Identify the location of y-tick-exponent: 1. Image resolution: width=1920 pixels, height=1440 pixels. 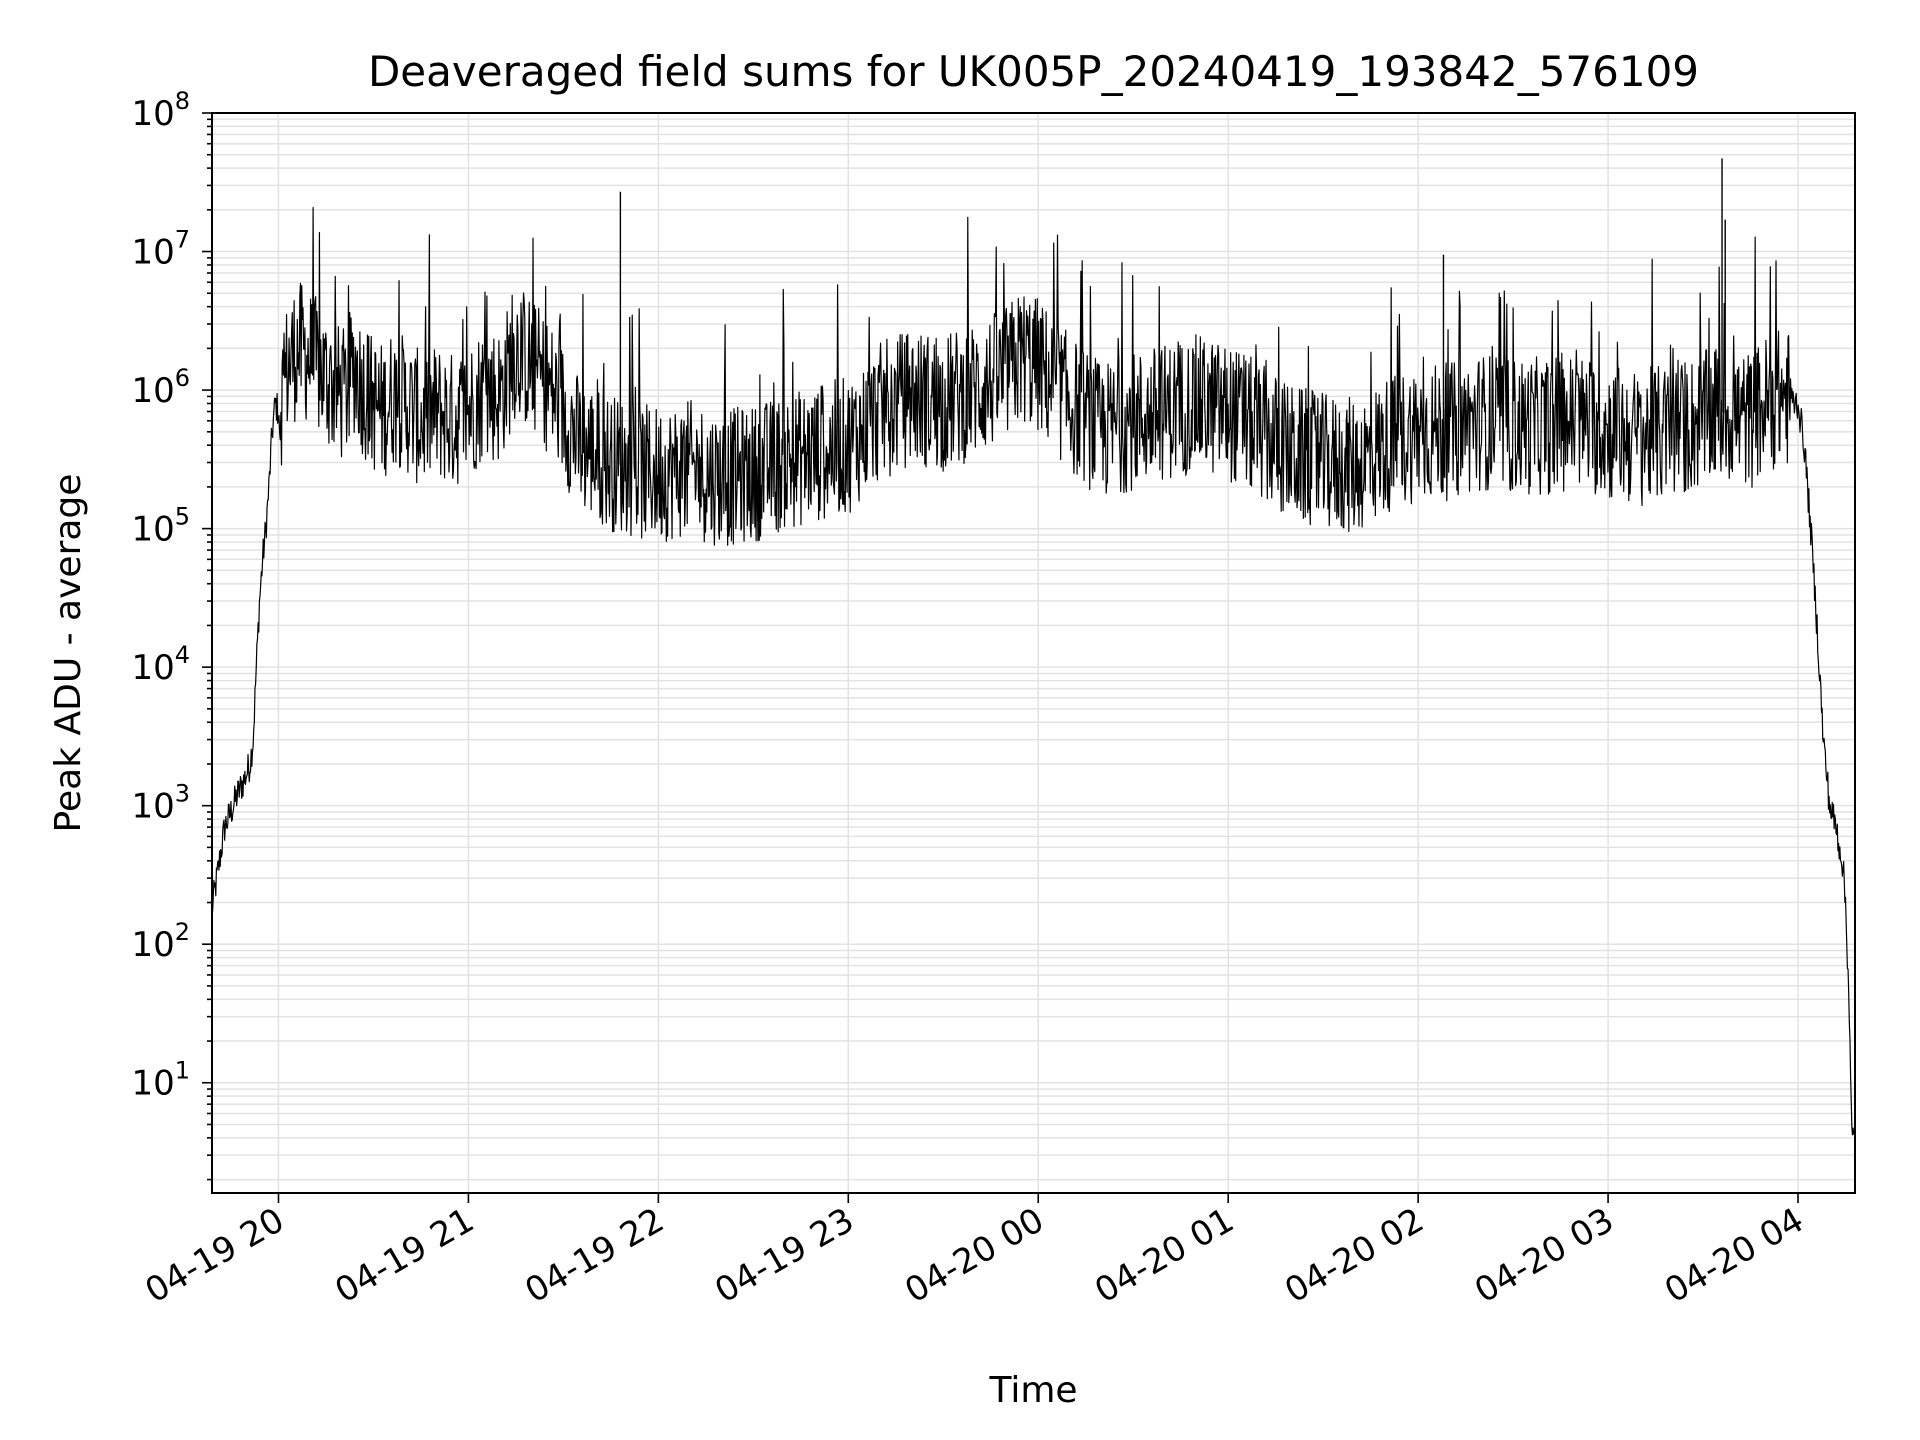
(182, 1071).